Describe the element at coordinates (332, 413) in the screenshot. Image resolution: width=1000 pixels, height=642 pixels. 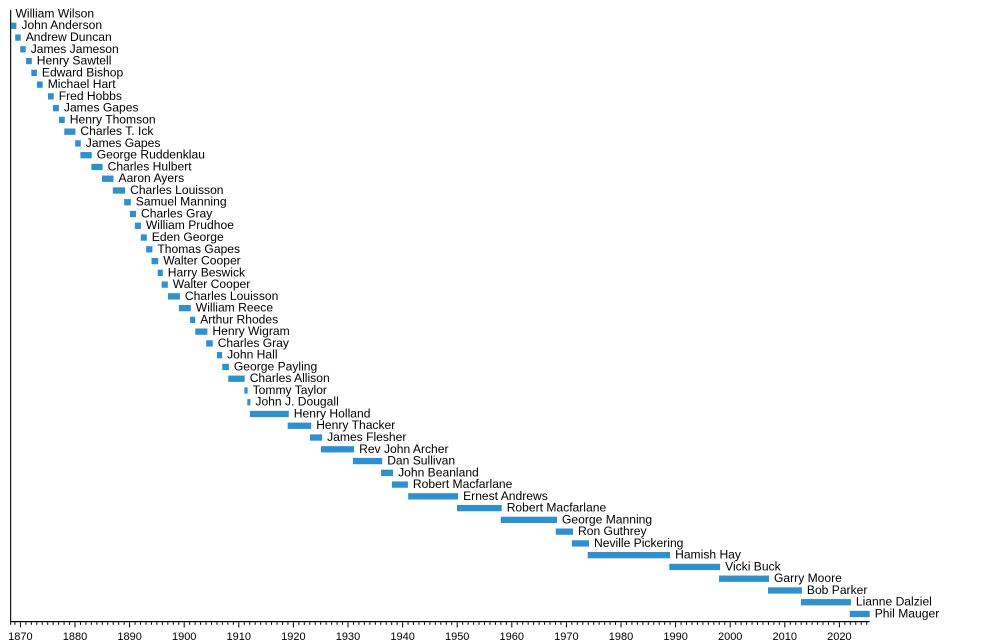
I see `svg-text: Henry Holland` at that location.